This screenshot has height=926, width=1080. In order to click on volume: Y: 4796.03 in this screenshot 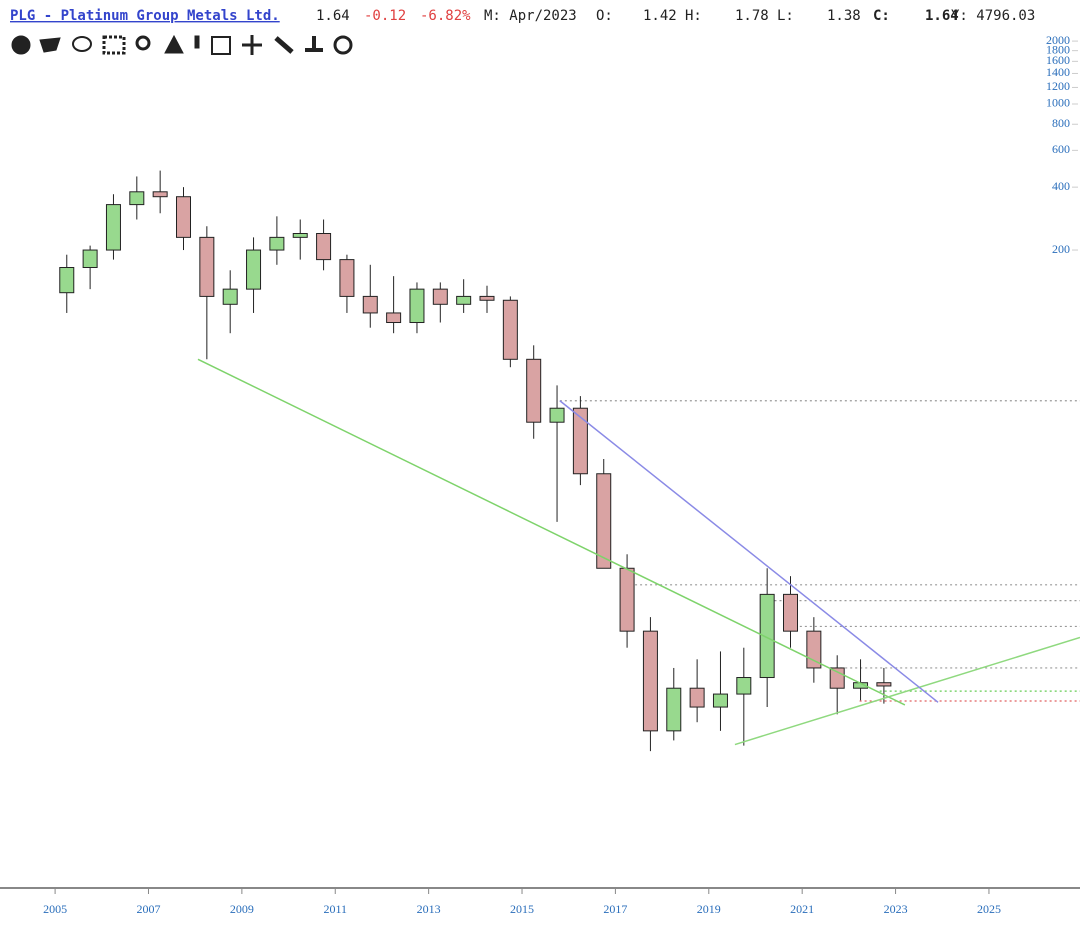, I will do `click(993, 16)`.